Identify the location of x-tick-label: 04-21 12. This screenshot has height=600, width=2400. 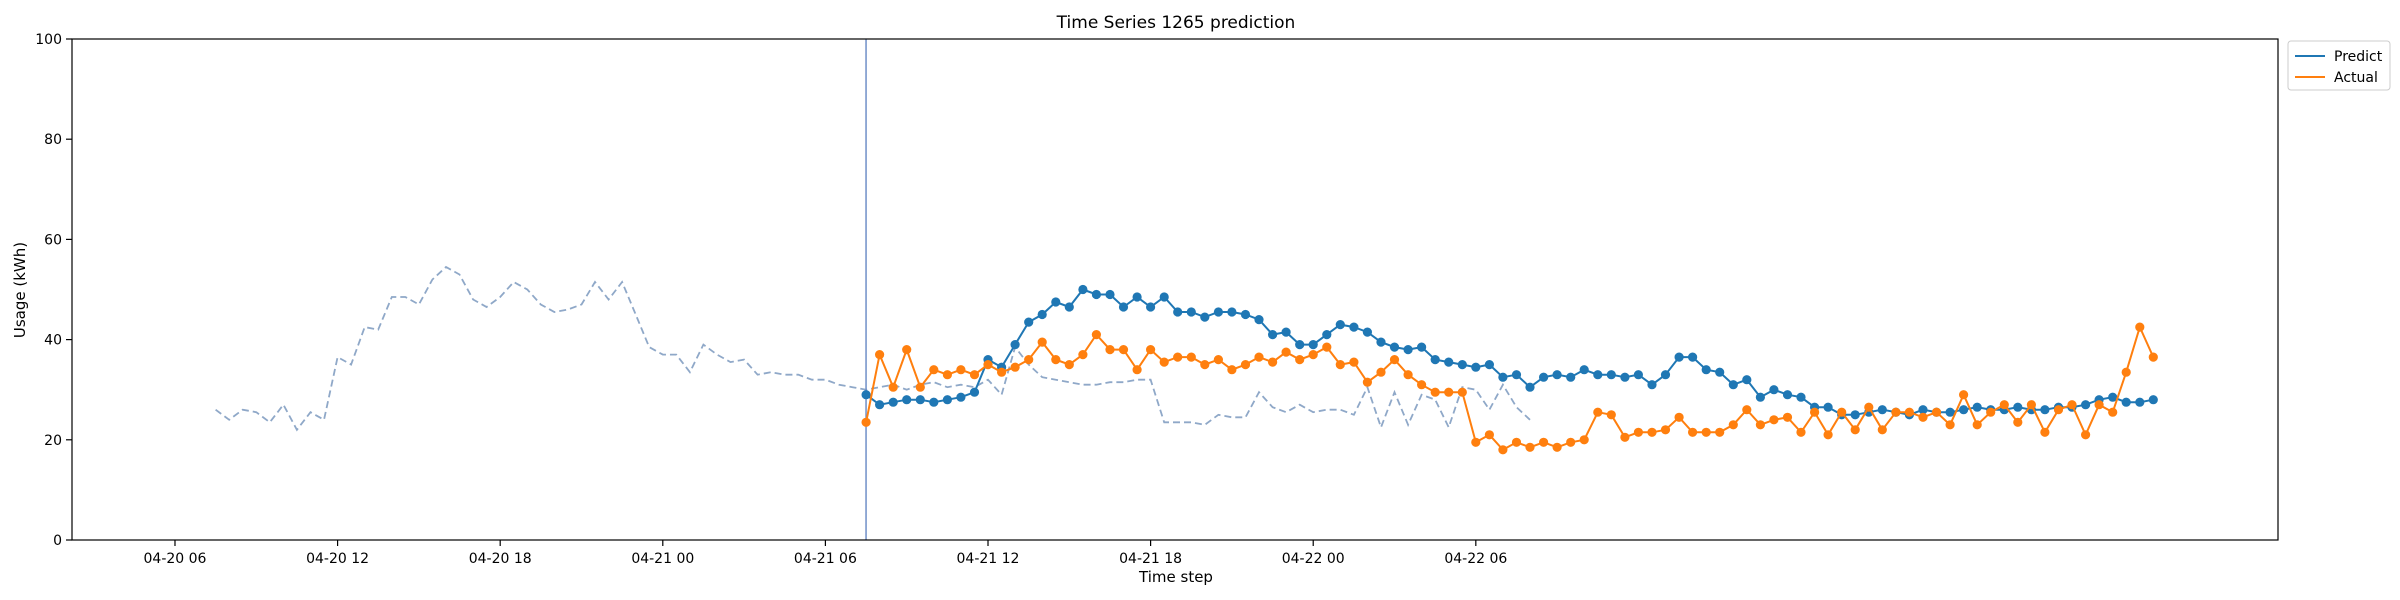
(988, 559).